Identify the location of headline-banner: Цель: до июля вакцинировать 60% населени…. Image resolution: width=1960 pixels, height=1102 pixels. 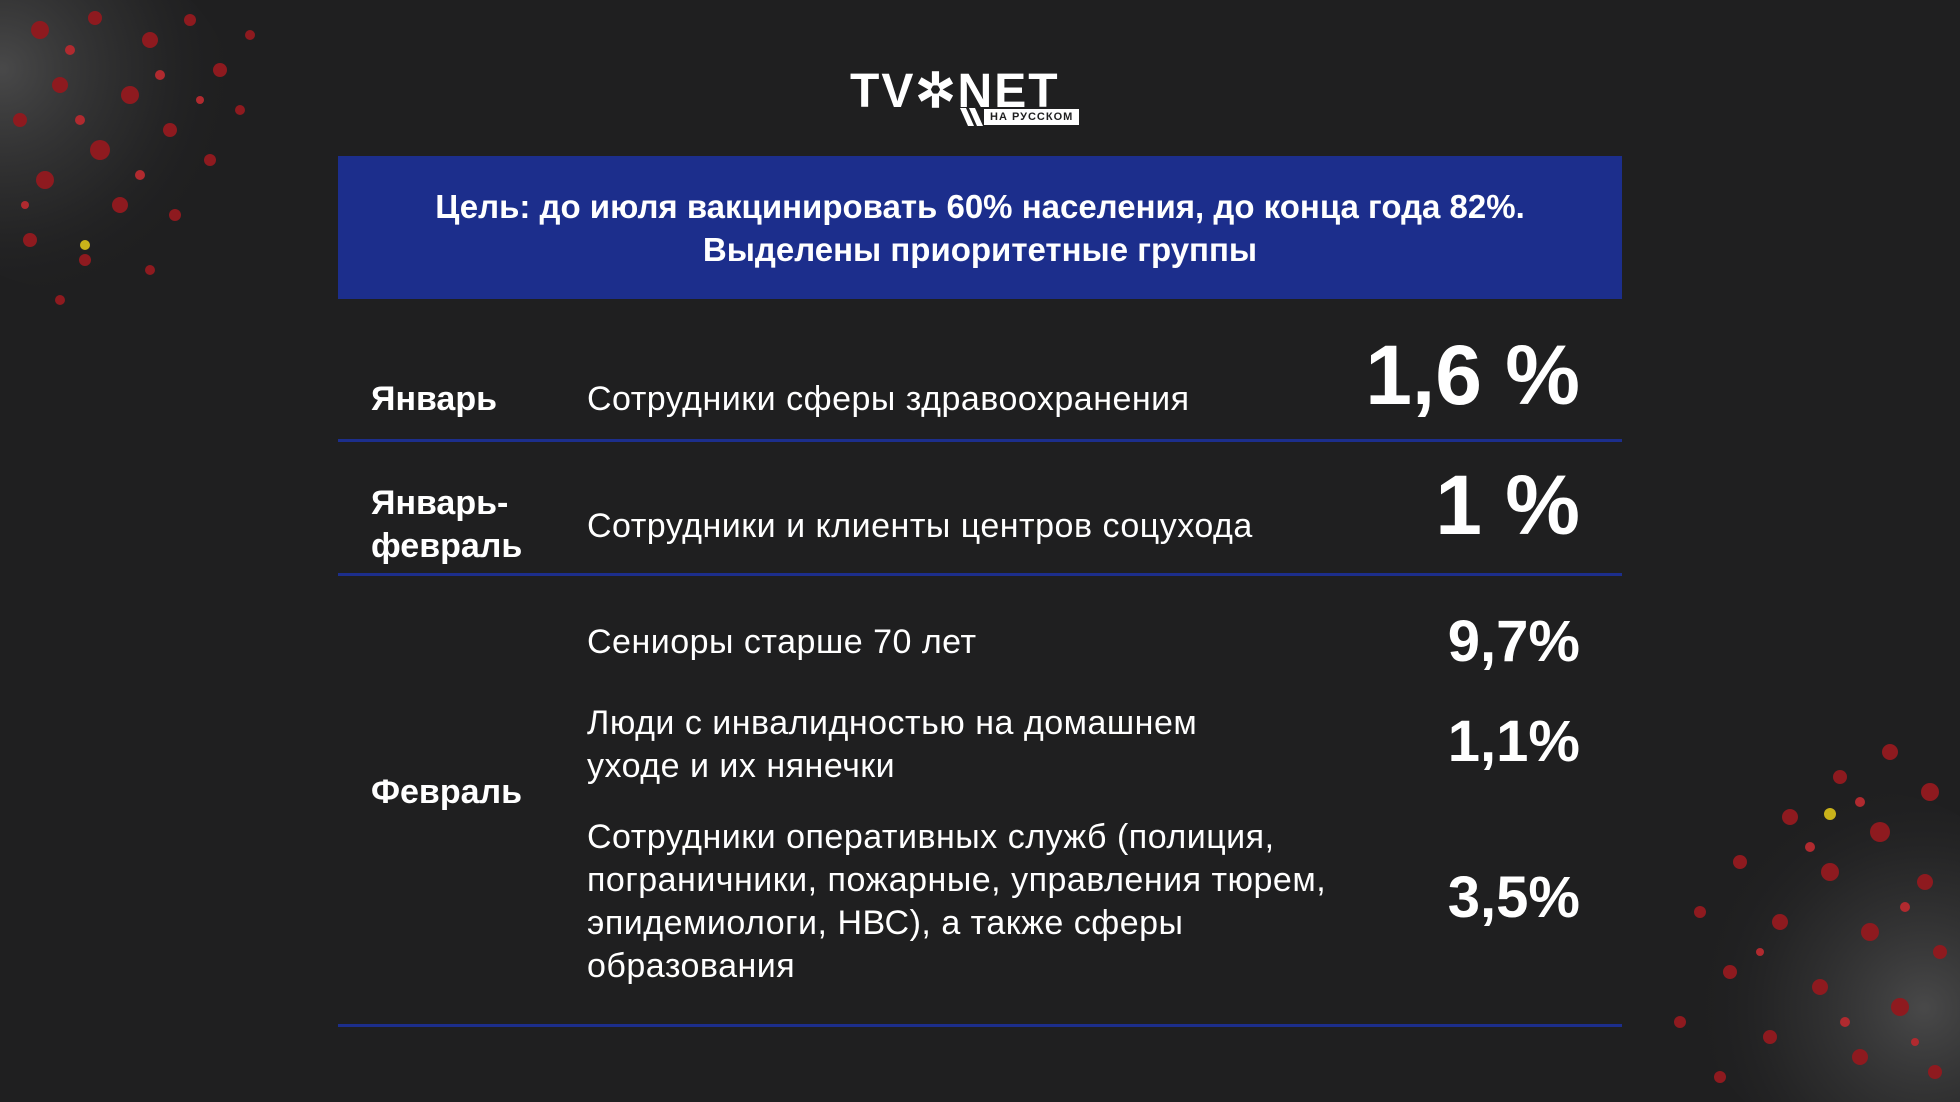
(980, 227).